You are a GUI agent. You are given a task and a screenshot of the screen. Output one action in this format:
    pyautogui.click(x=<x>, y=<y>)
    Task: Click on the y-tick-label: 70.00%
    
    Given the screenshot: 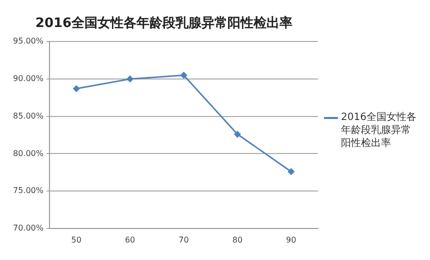 What is the action you would take?
    pyautogui.click(x=28, y=227)
    